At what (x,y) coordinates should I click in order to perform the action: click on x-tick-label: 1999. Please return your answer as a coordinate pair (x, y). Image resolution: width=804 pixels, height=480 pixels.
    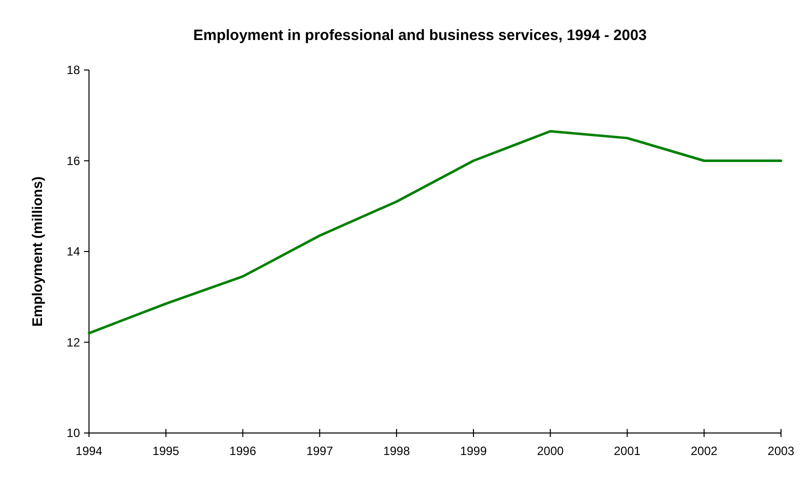
    Looking at the image, I should click on (474, 451).